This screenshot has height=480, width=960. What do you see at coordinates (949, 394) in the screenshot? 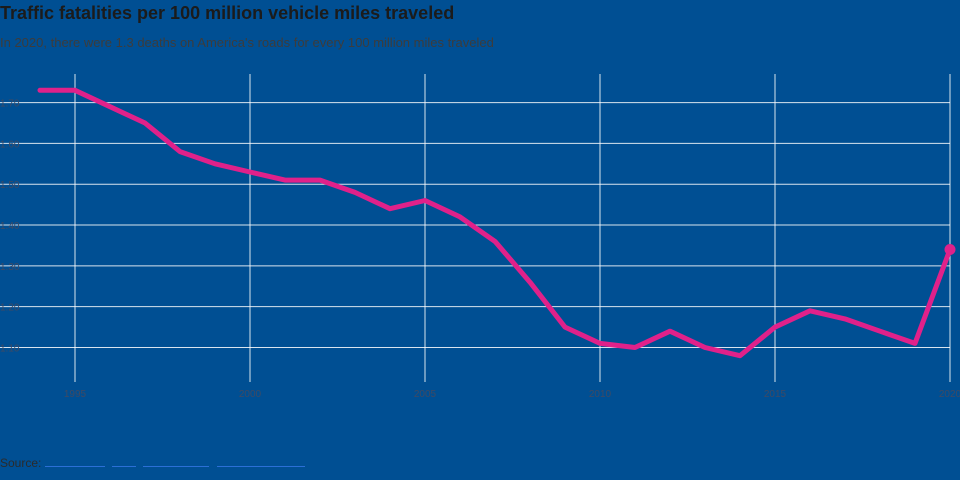
I see `x-tick-label: 2020` at bounding box center [949, 394].